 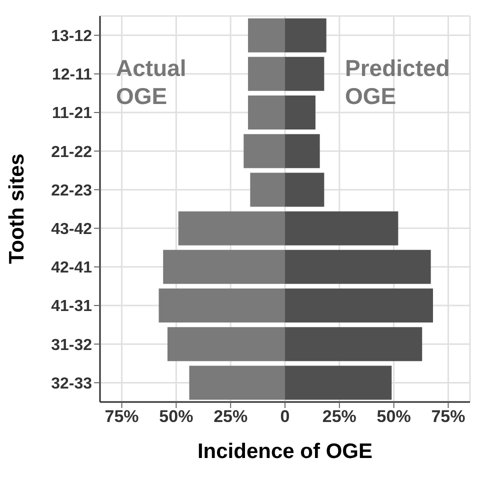 I want to click on y-tick-label: 21-22, so click(x=71, y=152).